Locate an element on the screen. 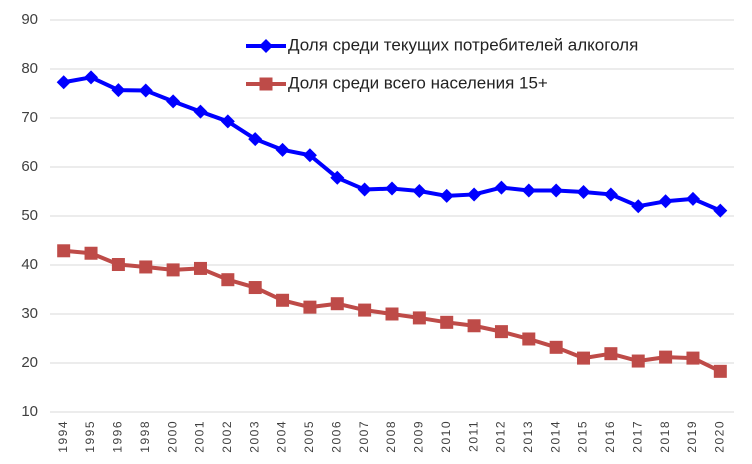  legend-label: Доля среди всего населения 15+ is located at coordinates (418, 82).